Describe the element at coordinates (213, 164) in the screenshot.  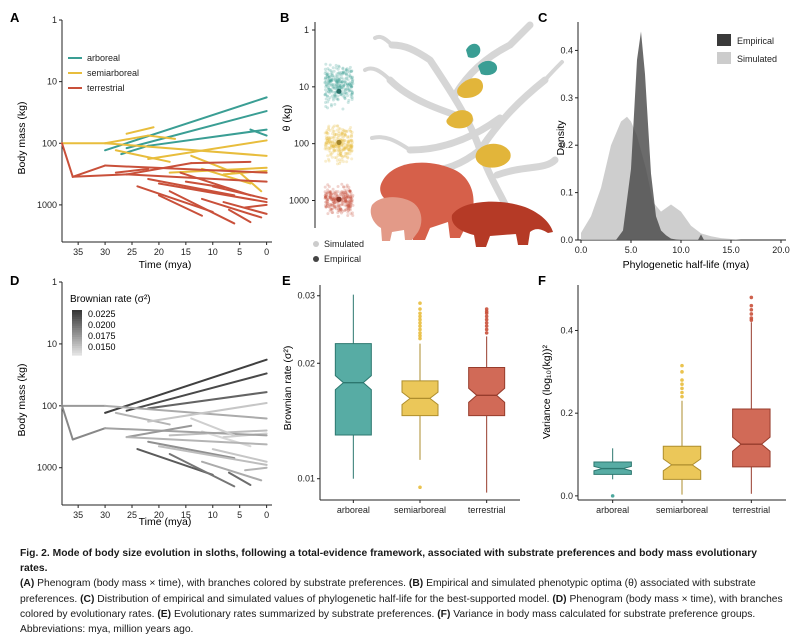
I see `branch-semiarboreal` at that location.